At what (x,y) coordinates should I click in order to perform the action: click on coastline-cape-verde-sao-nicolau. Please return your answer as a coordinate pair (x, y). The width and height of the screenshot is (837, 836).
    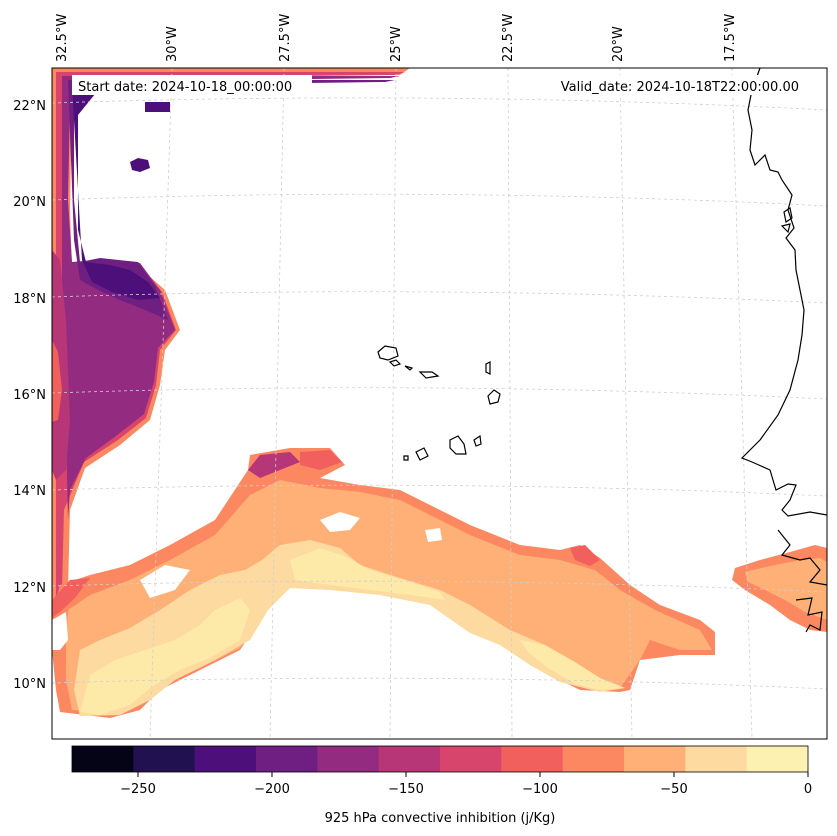
    Looking at the image, I should click on (409, 368).